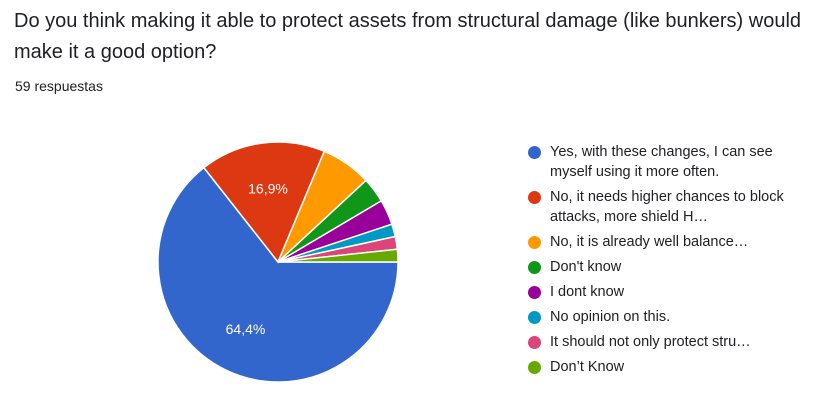  What do you see at coordinates (658, 267) in the screenshot?
I see `legend-item-4: Don't know` at bounding box center [658, 267].